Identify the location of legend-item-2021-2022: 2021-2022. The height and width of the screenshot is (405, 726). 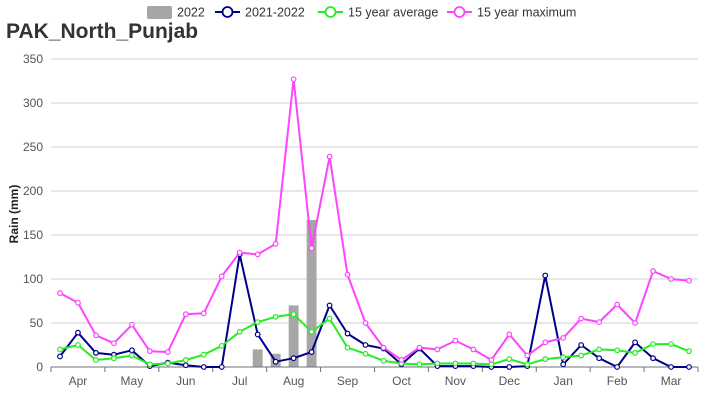
(260, 13).